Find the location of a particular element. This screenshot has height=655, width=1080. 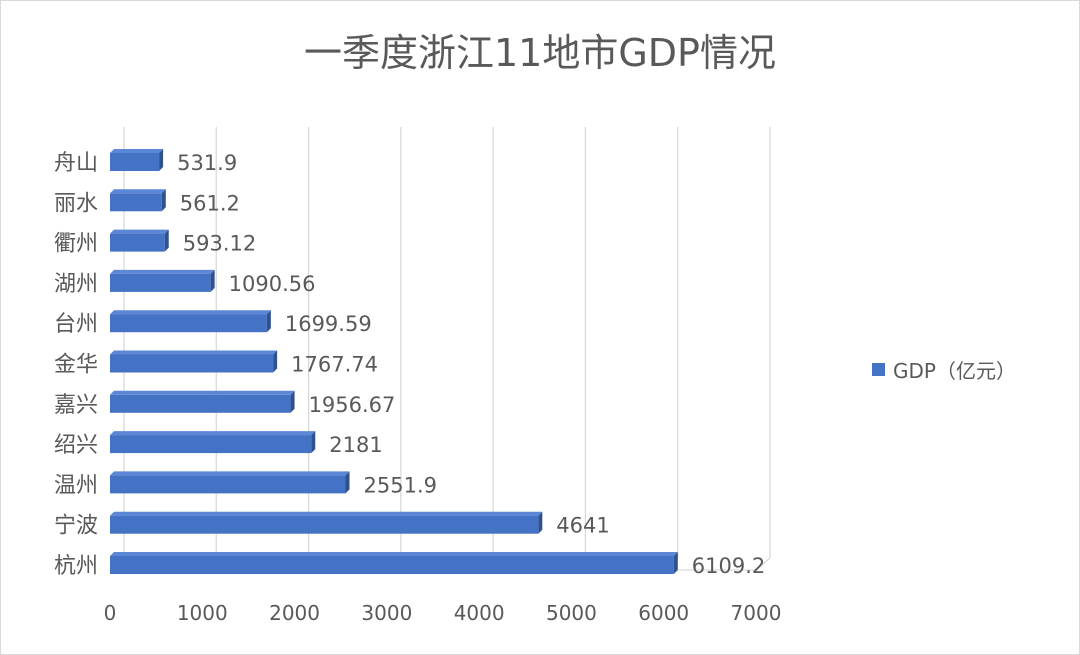

data-label: 4641 is located at coordinates (582, 526).